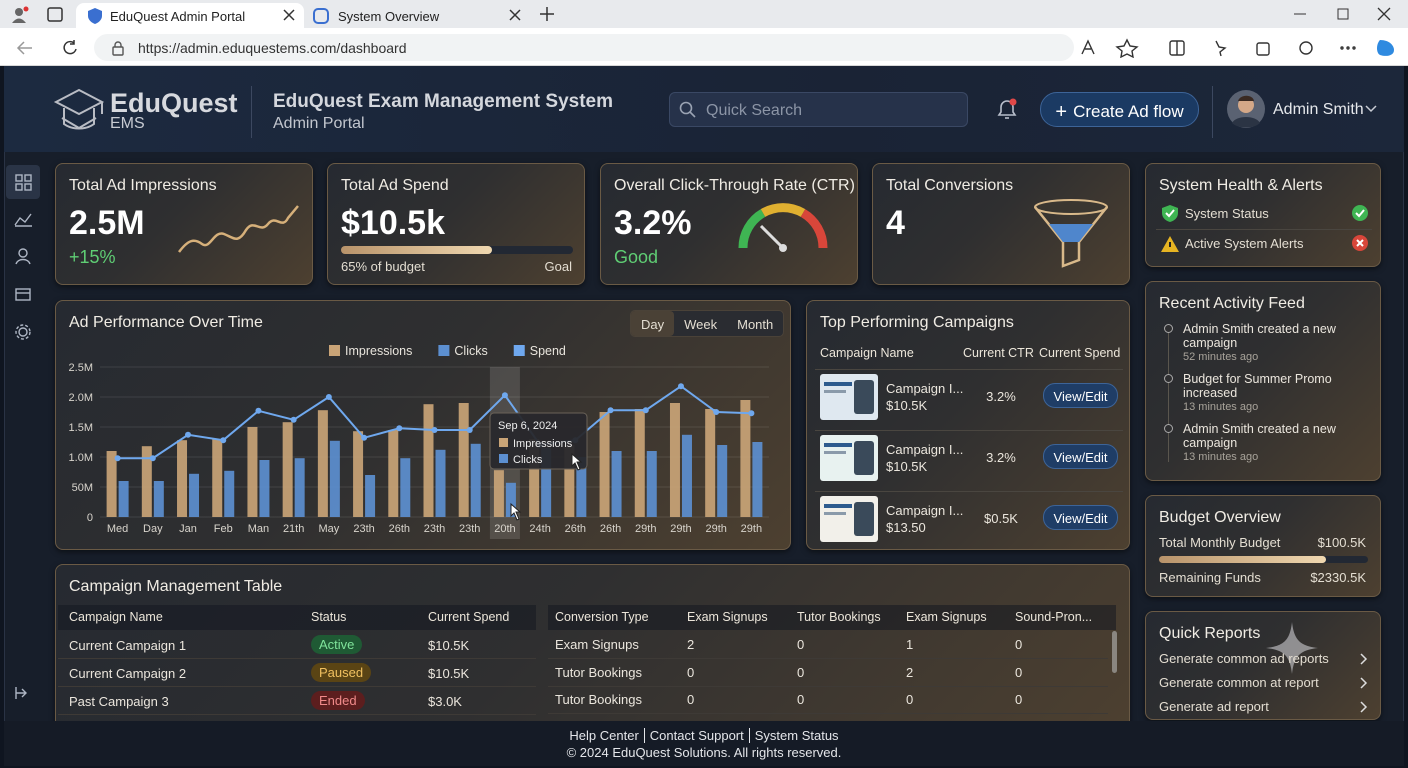 This screenshot has width=1408, height=768. I want to click on chevron, so click(1364, 659).